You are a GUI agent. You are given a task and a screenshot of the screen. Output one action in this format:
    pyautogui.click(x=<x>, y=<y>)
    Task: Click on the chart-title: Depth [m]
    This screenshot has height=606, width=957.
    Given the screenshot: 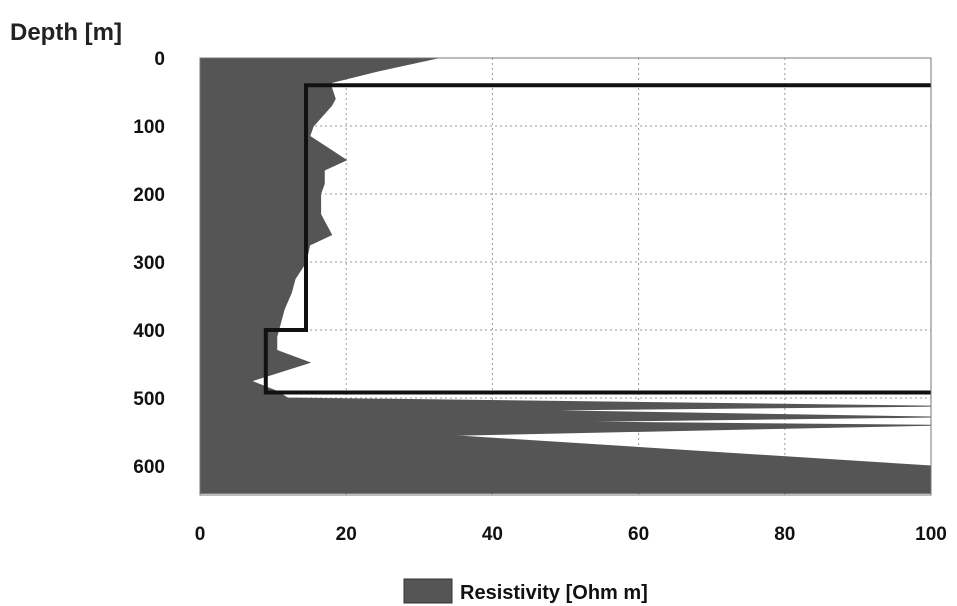 What is the action you would take?
    pyautogui.click(x=66, y=32)
    